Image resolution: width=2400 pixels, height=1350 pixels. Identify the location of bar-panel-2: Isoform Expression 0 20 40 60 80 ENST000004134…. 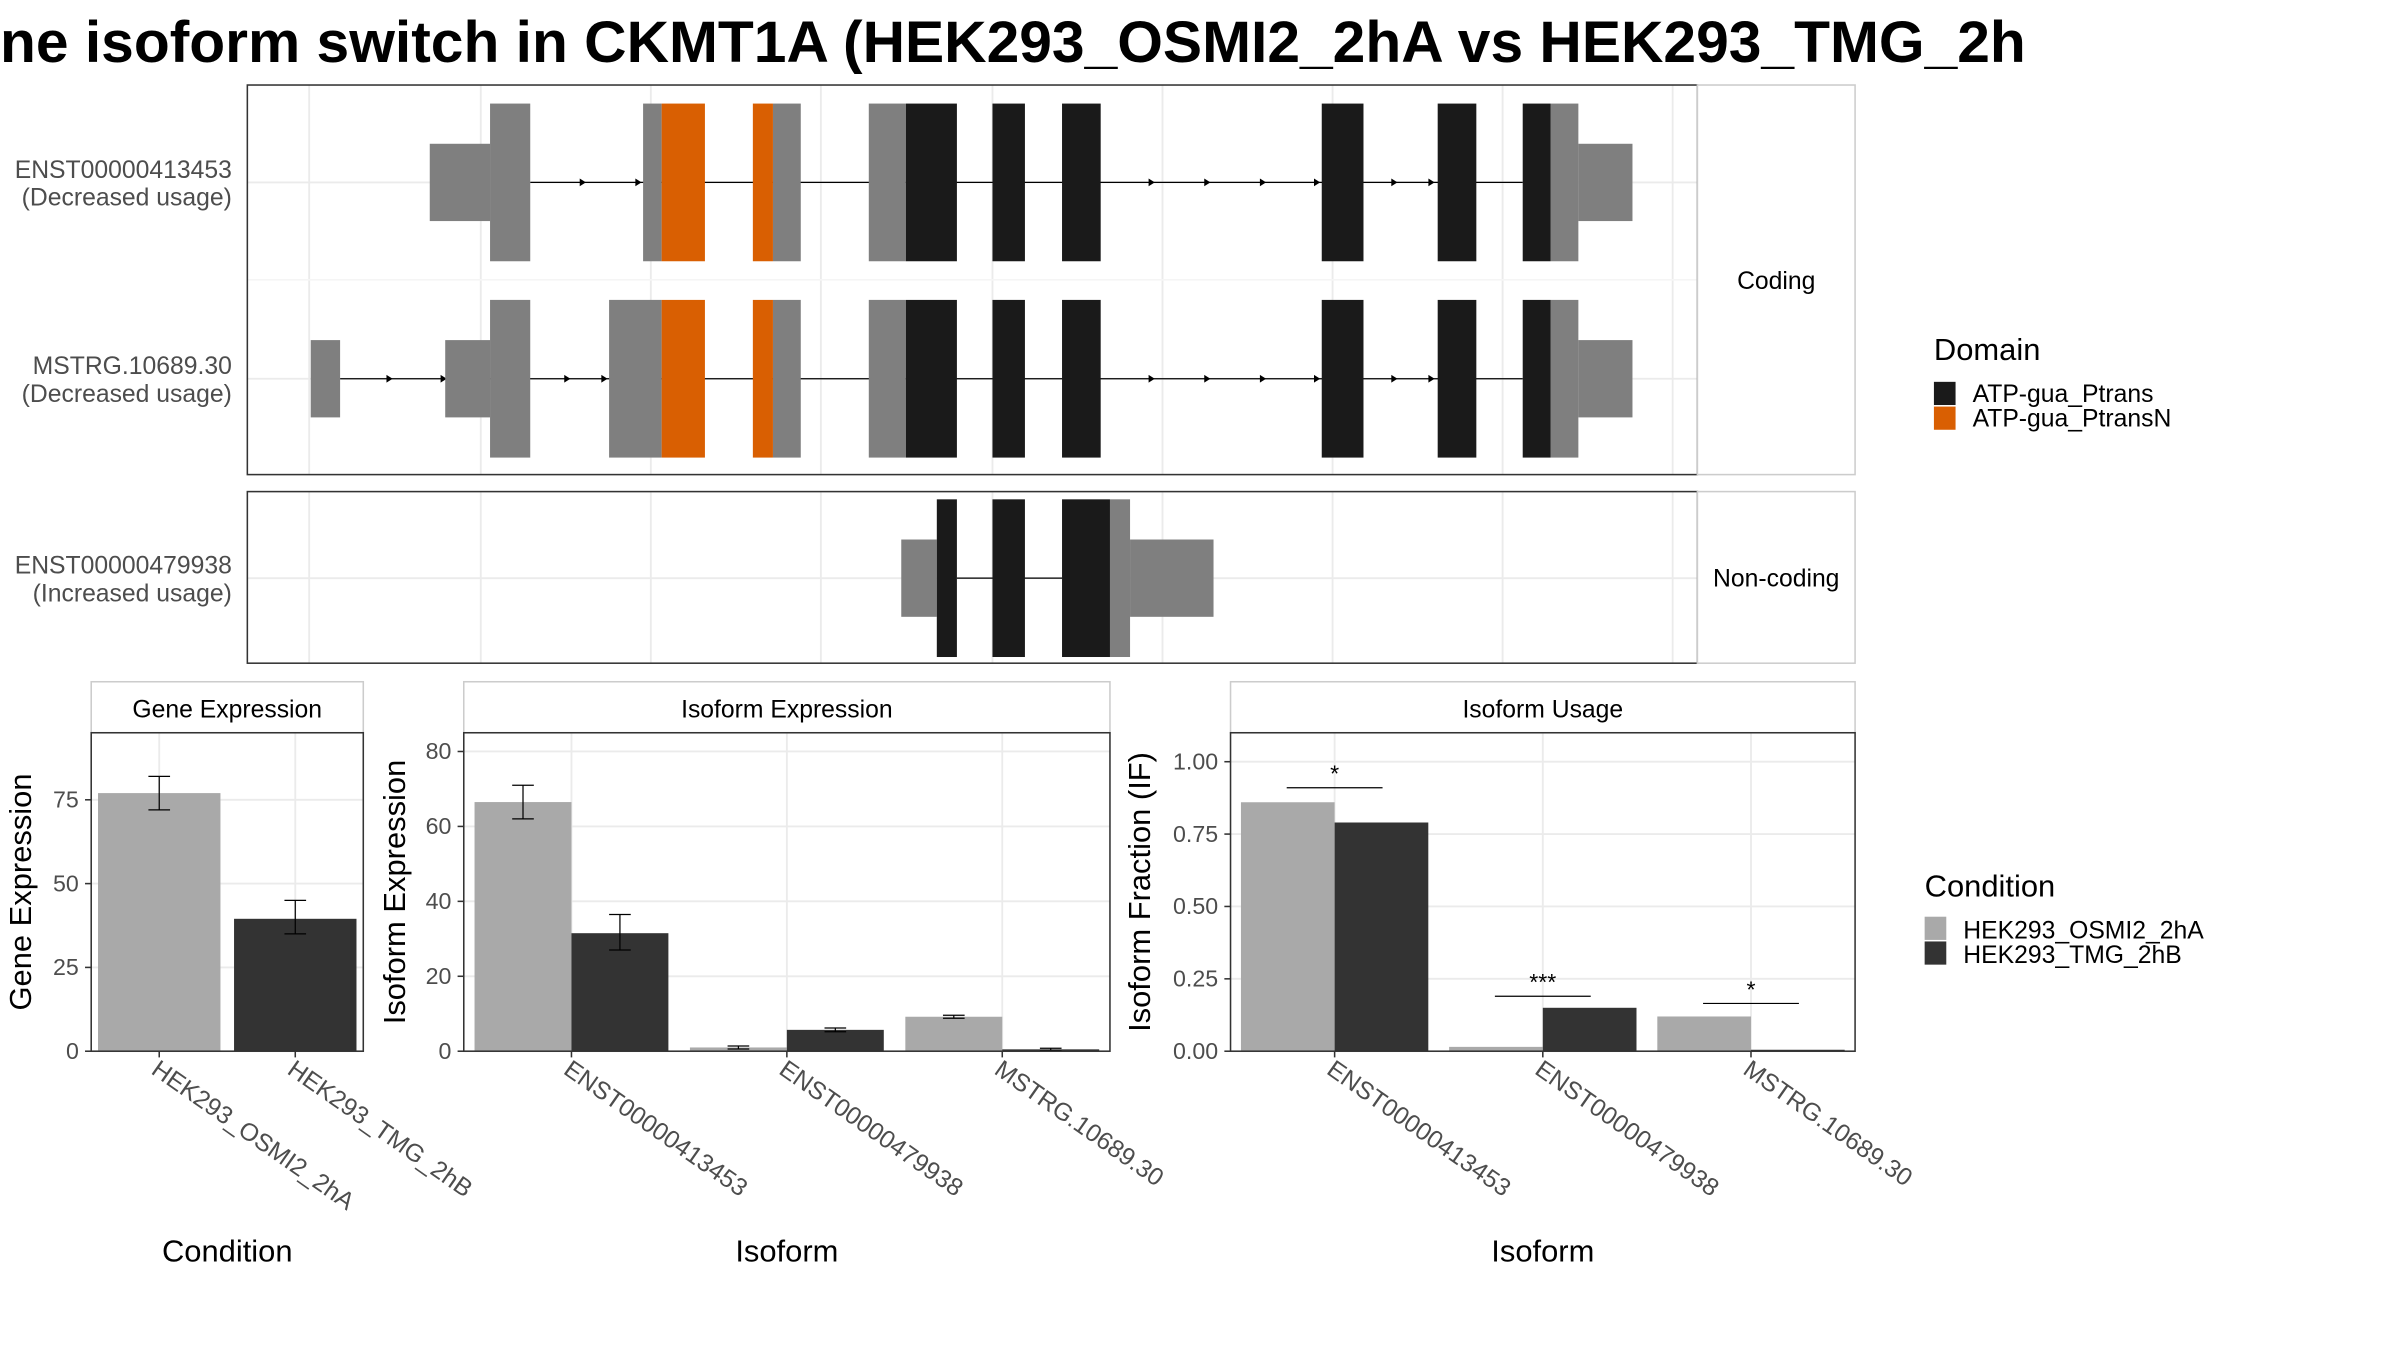
(772, 974).